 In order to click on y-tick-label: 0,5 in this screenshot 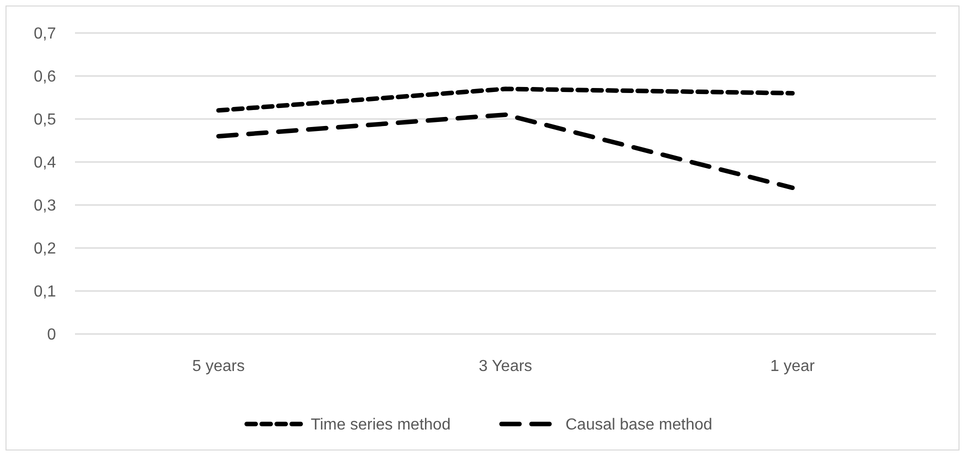, I will do `click(45, 120)`.